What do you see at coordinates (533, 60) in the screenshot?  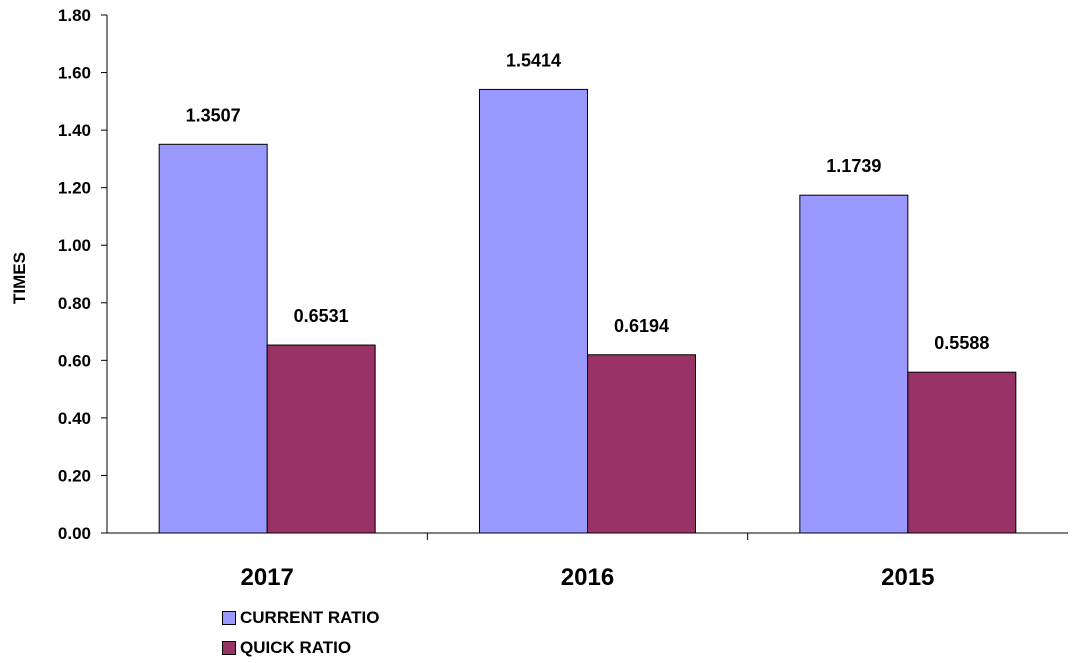 I see `data-label: 1.5414` at bounding box center [533, 60].